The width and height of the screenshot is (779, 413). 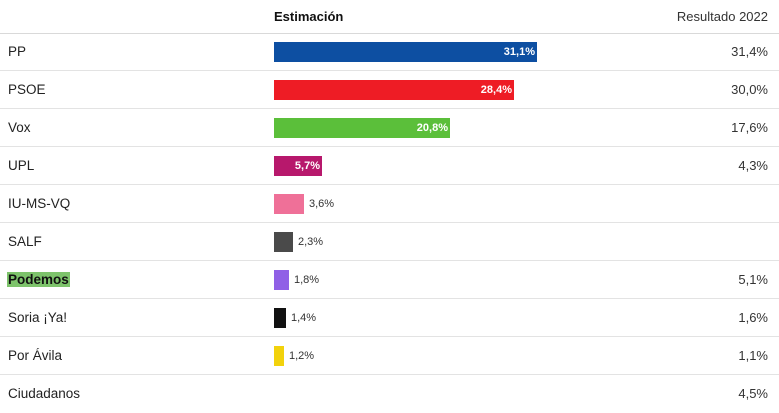 I want to click on party-name: SALF, so click(x=25, y=241).